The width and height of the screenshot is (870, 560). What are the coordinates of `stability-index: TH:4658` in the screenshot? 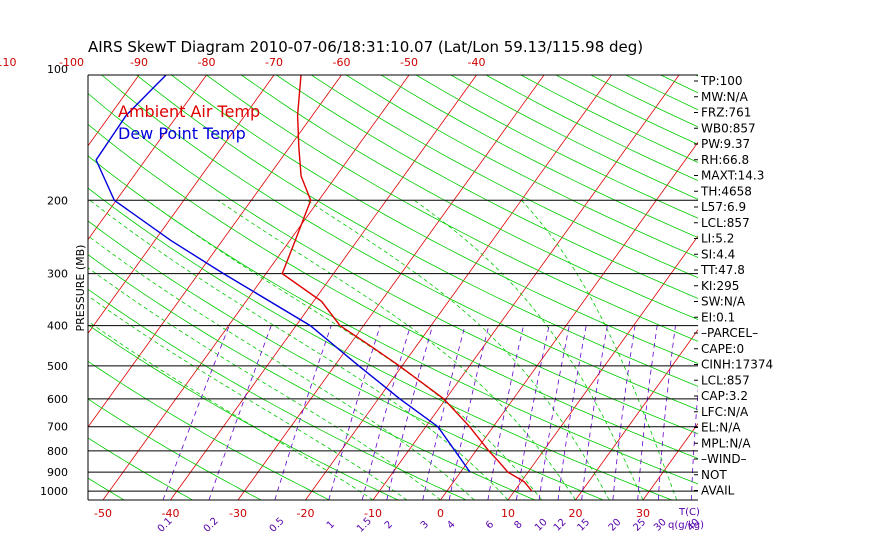 It's located at (726, 191).